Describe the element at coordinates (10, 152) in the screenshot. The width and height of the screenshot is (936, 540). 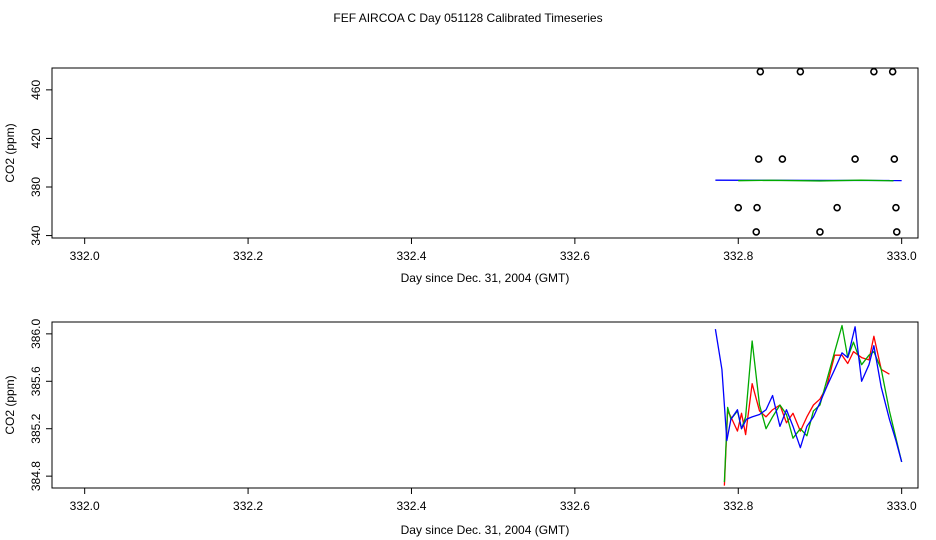
I see `top-y-axis-label: CO2 (ppm)` at that location.